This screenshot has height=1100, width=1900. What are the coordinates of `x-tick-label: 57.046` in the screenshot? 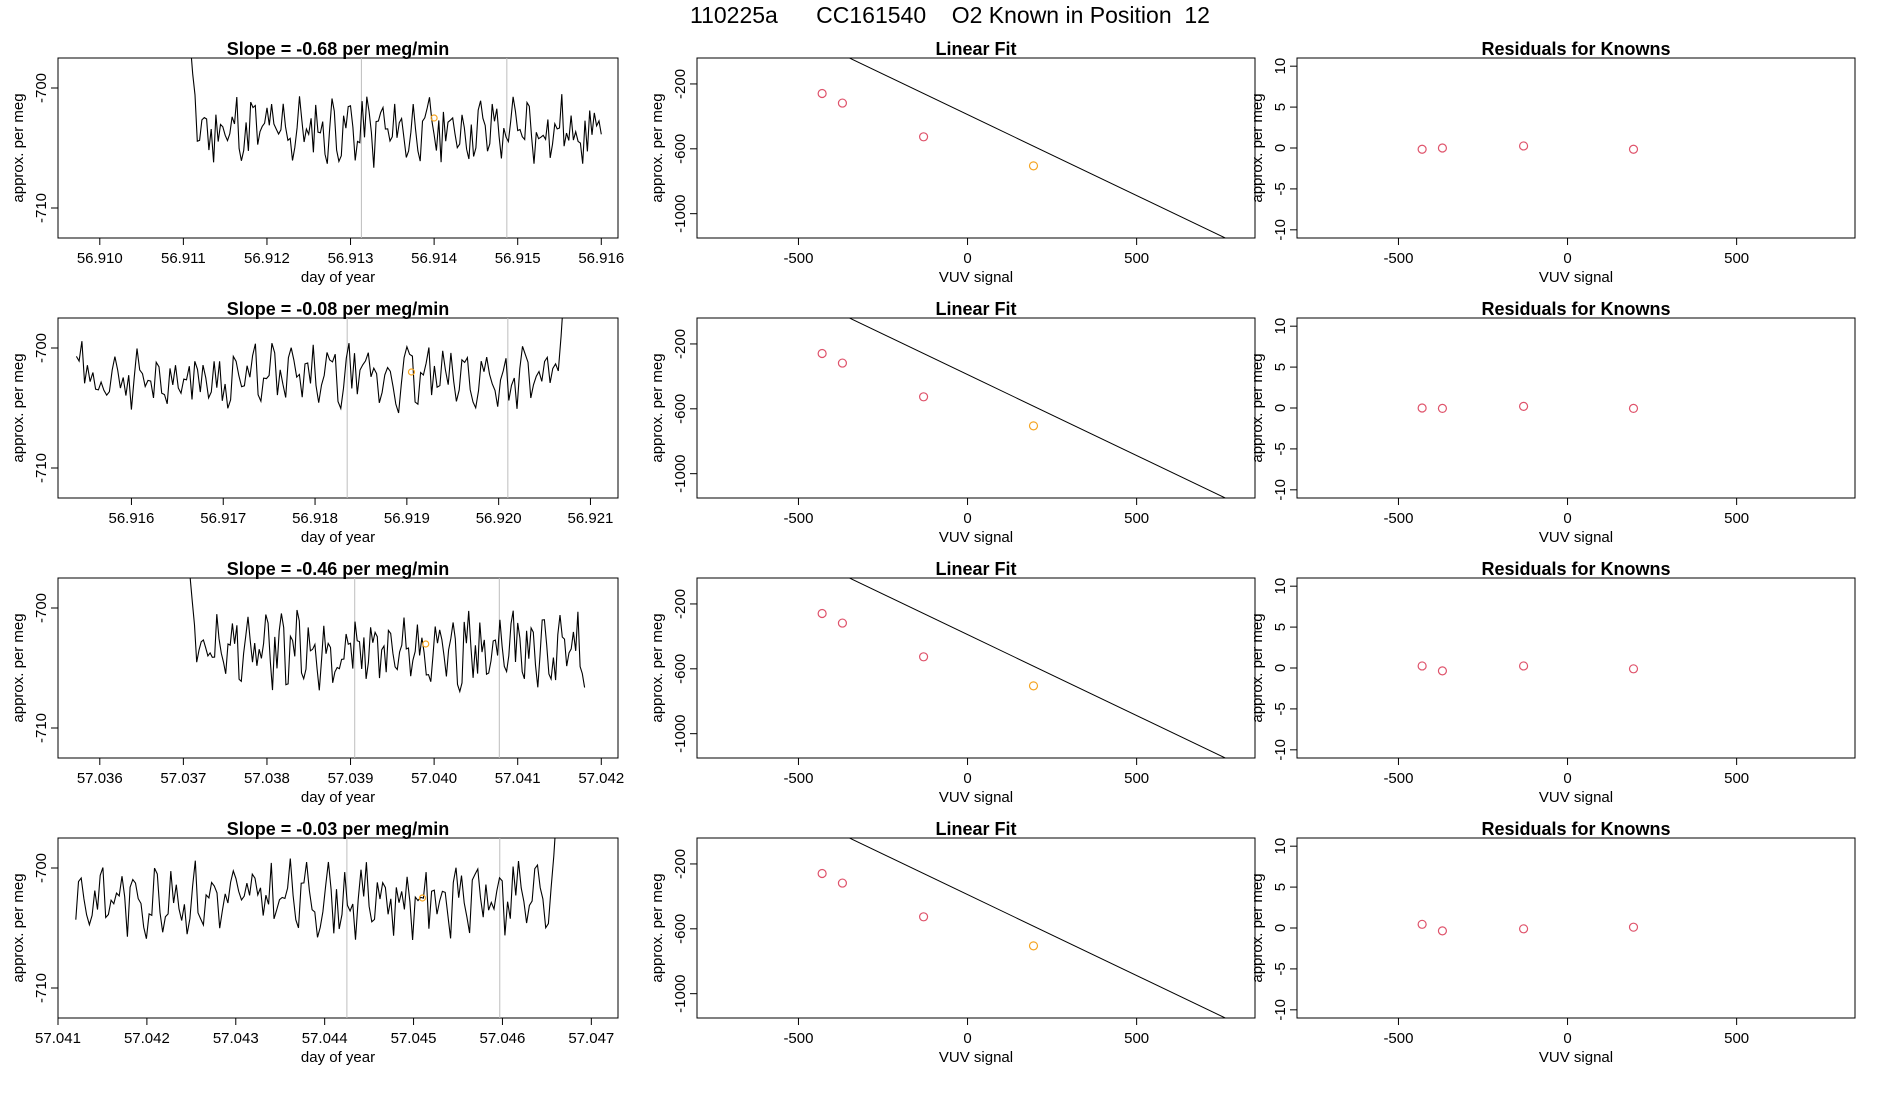 It's located at (502, 1038).